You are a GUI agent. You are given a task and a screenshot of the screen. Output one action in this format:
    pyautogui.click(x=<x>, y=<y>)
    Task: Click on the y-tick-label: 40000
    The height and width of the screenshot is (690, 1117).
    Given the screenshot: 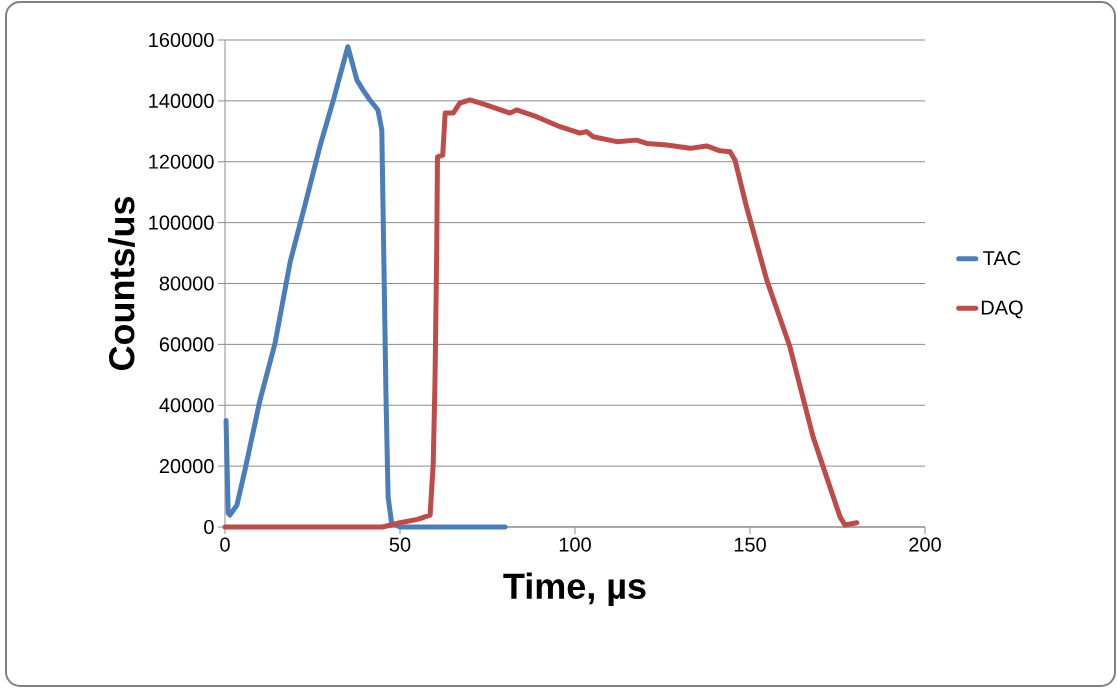 What is the action you would take?
    pyautogui.click(x=186, y=405)
    